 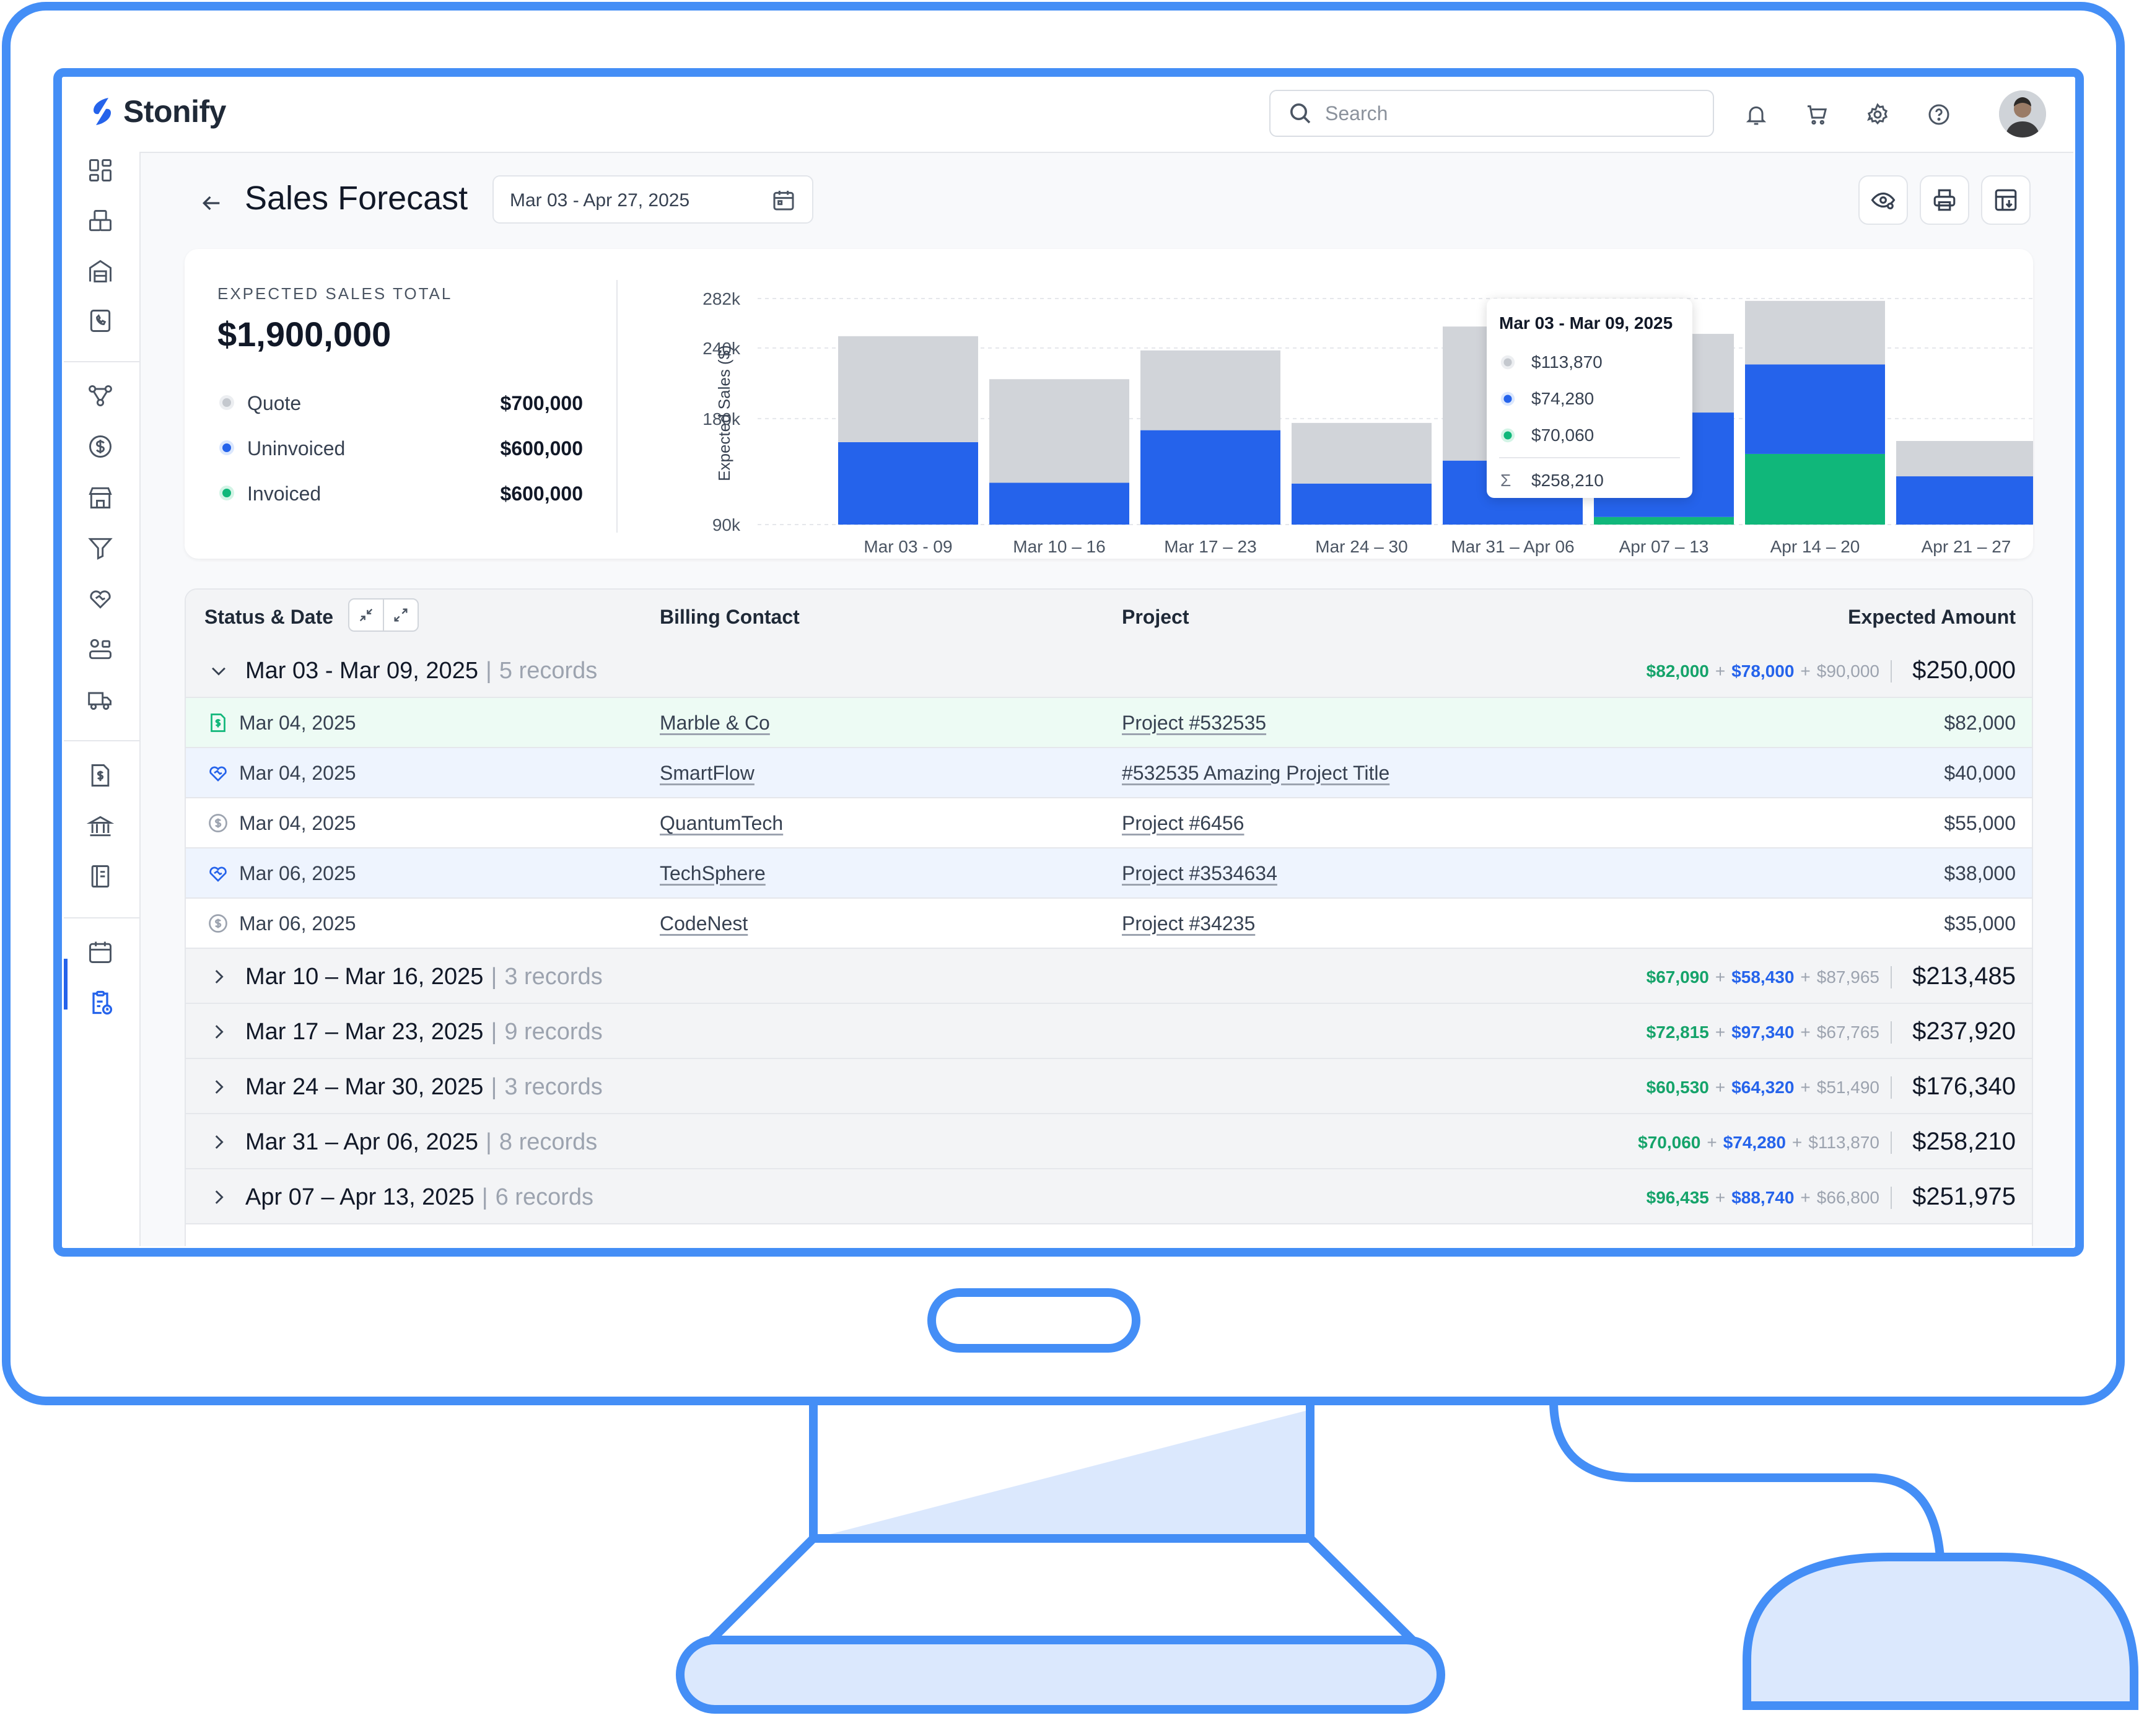 What do you see at coordinates (366, 615) in the screenshot?
I see `collapse-all-button` at bounding box center [366, 615].